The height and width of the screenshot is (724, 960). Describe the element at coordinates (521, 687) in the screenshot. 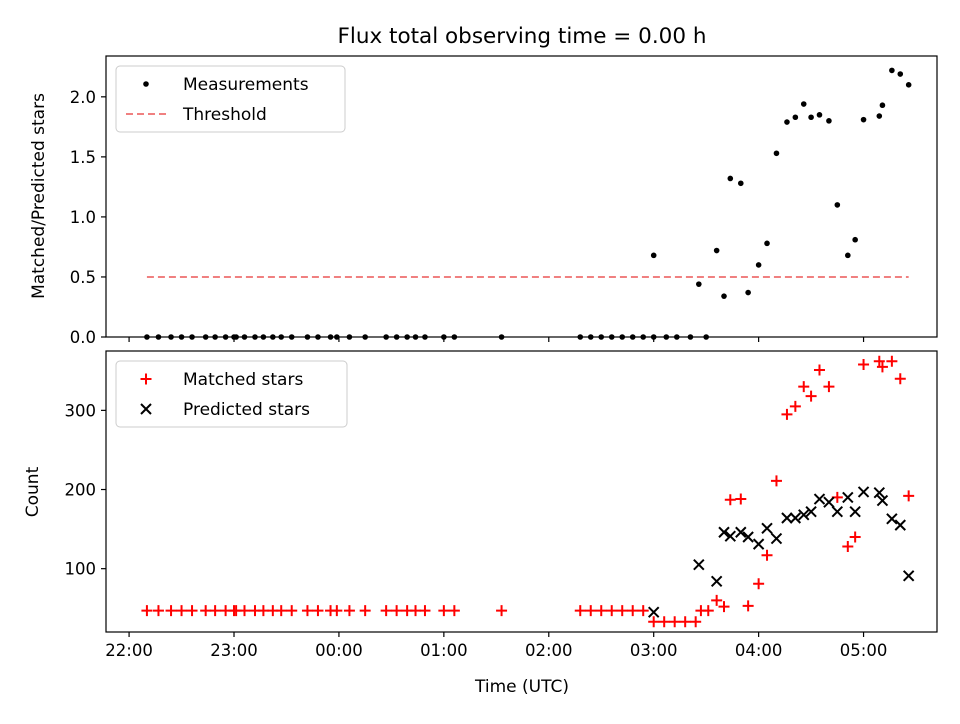

I see `x-axis-label: Time (UTC)` at that location.